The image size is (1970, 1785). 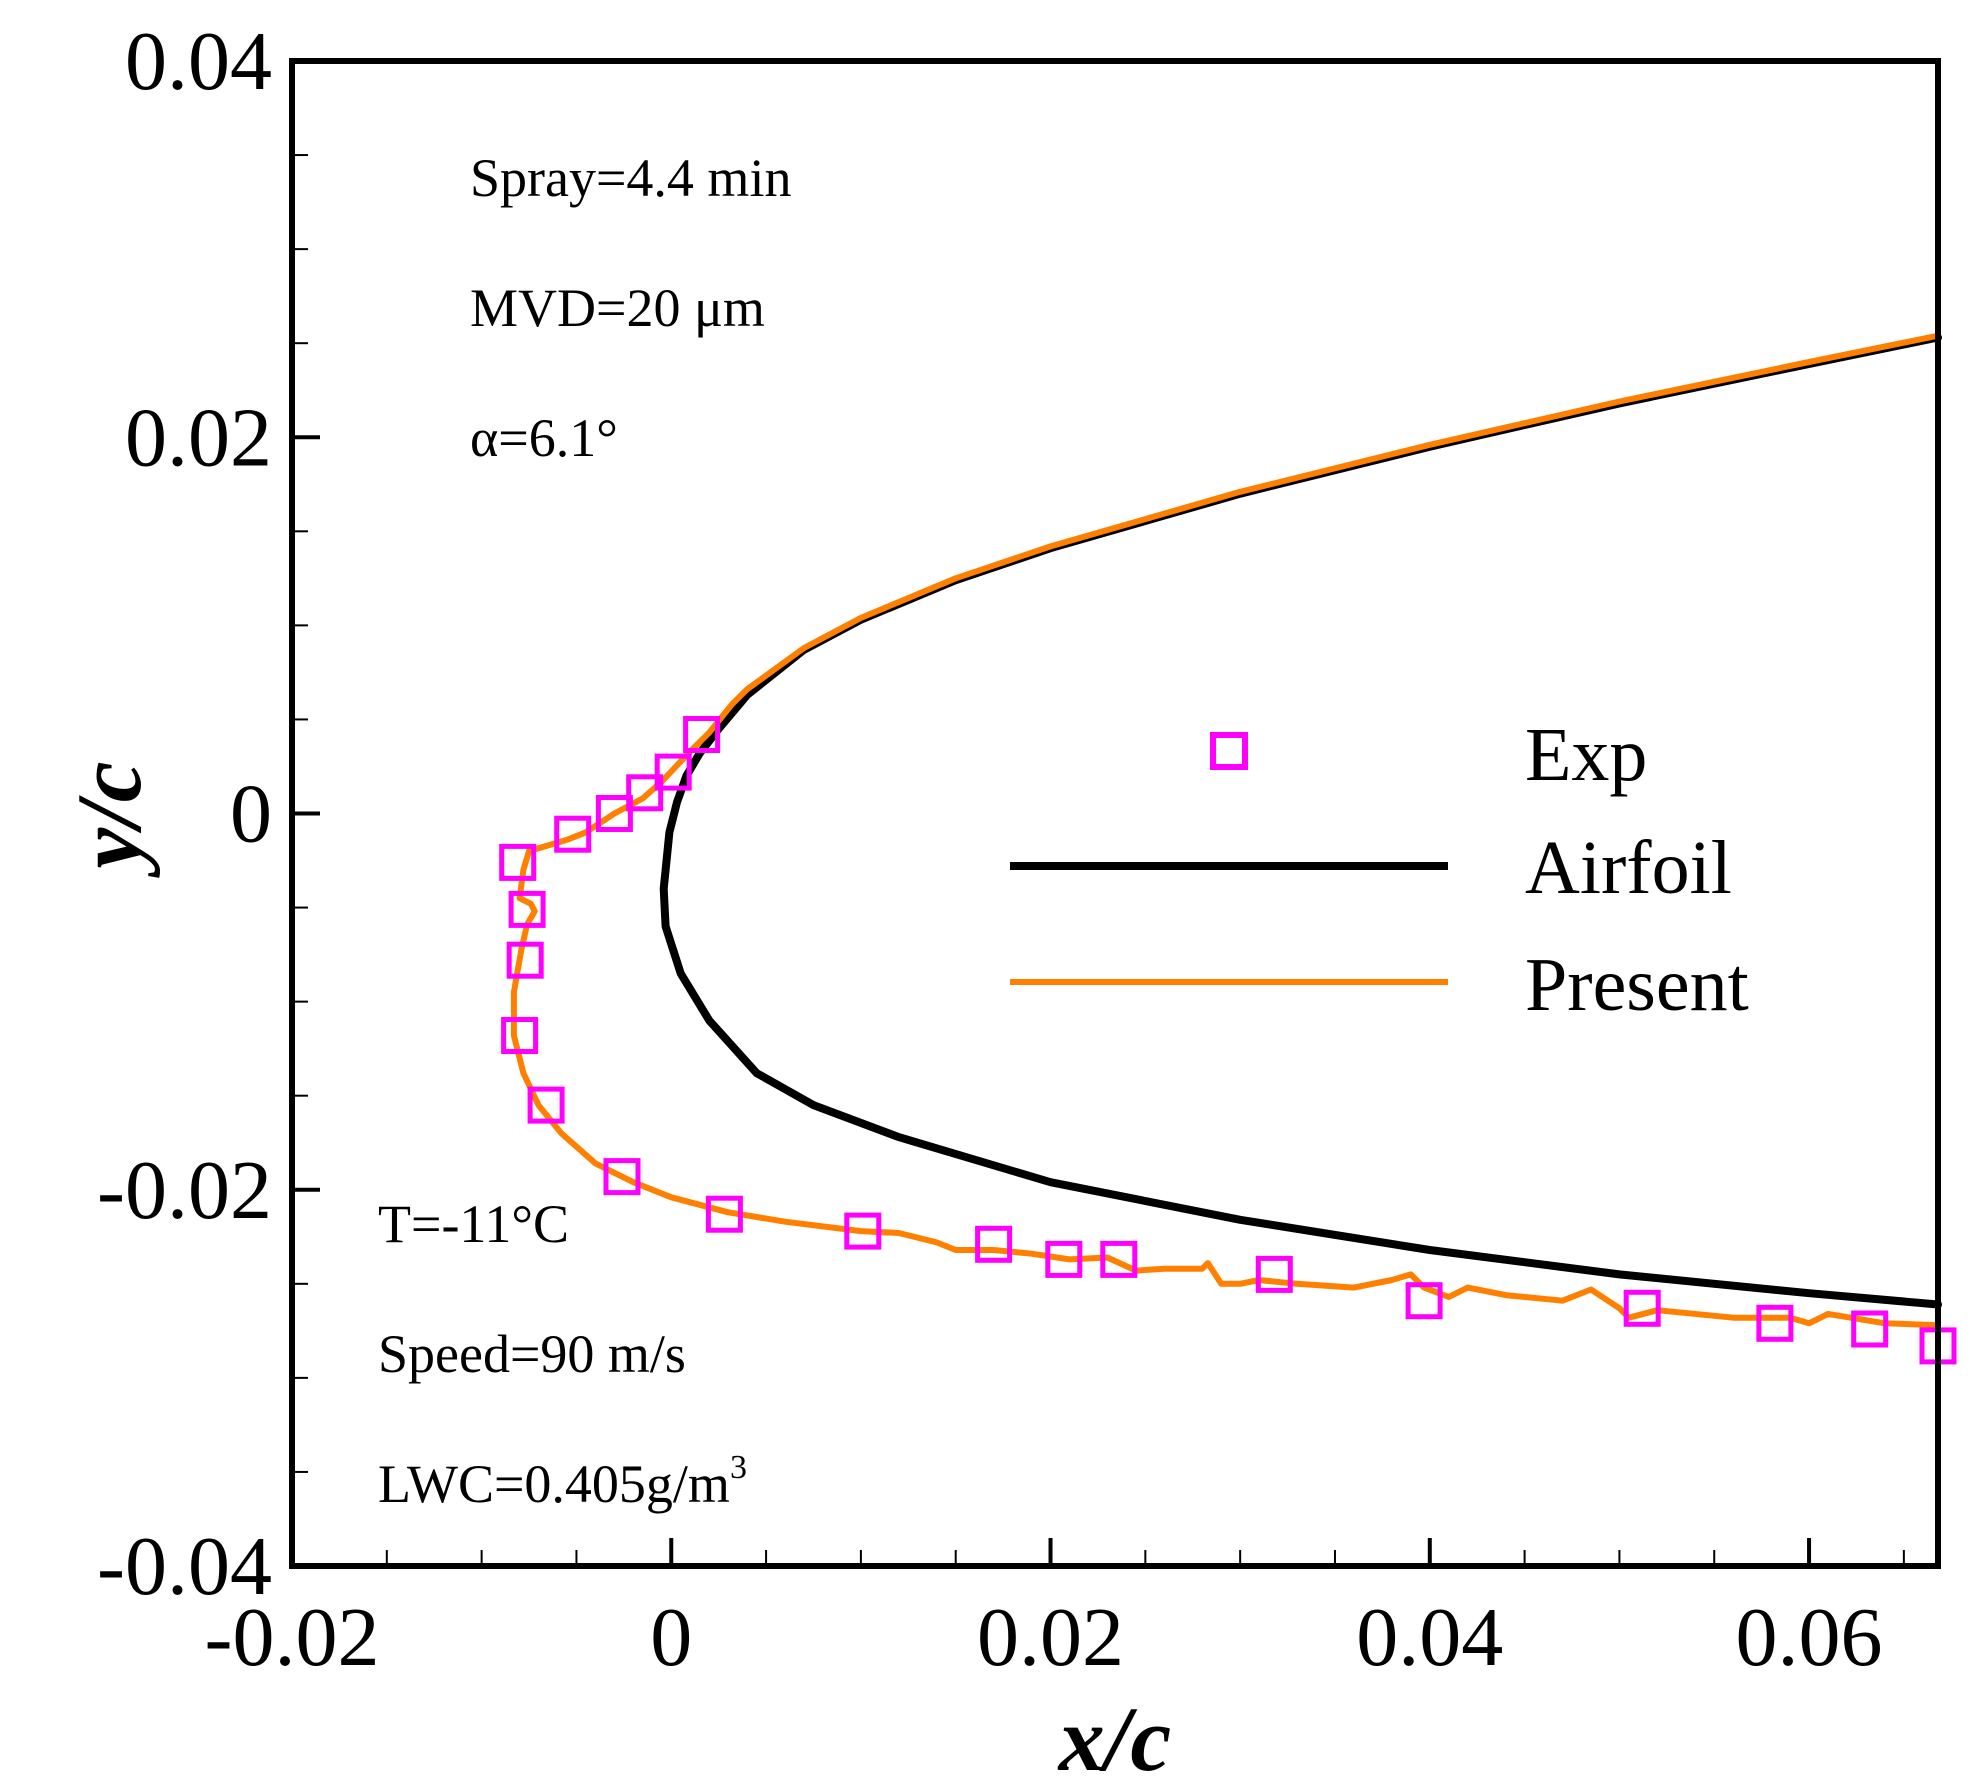 I want to click on annotation-alpha: α=6.1°, so click(x=544, y=438).